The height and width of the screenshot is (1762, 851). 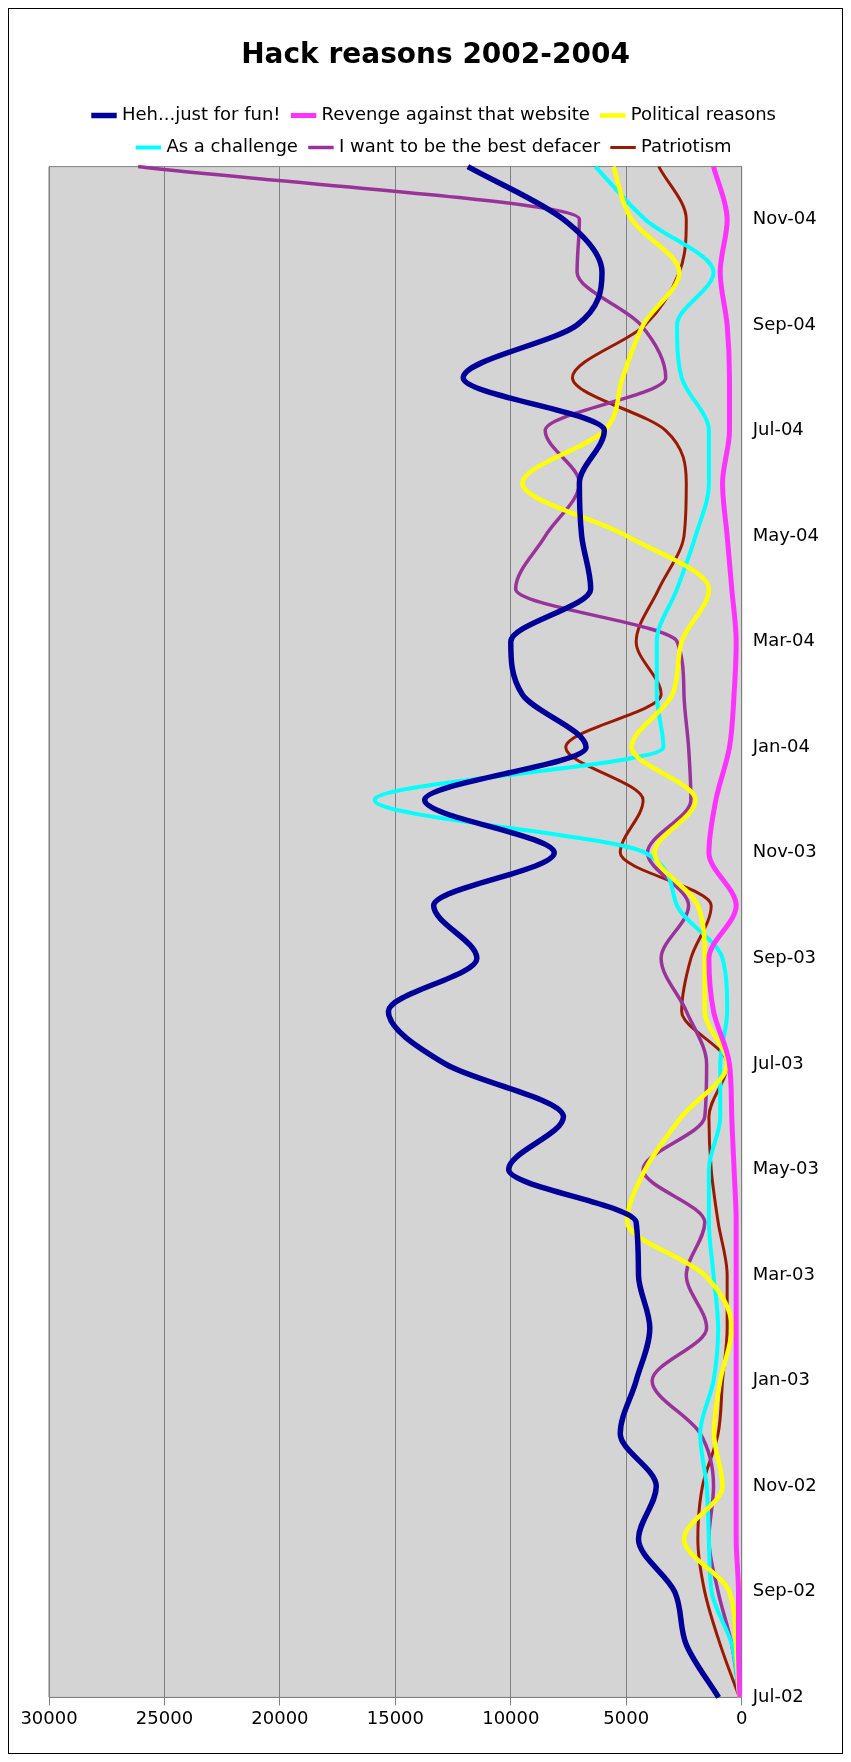 I want to click on y-tick-label: Mar-03, so click(x=783, y=1273).